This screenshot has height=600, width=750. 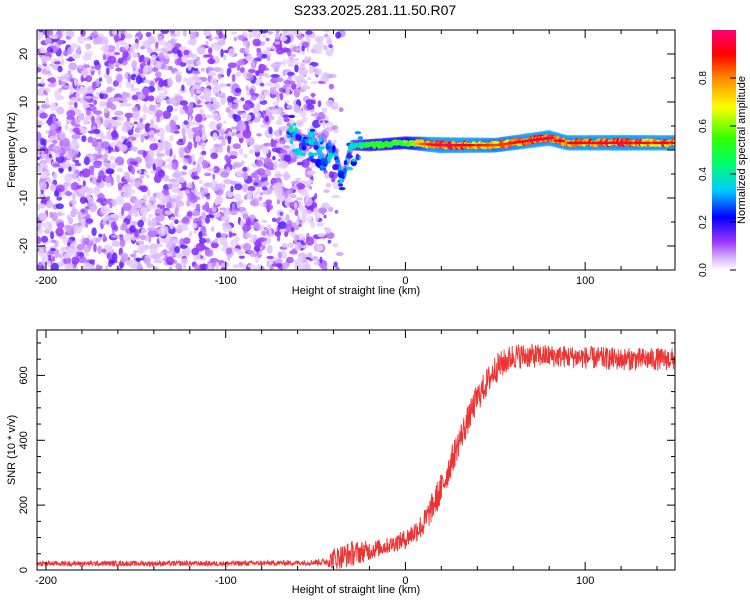 I want to click on signal-core, so click(x=472, y=145).